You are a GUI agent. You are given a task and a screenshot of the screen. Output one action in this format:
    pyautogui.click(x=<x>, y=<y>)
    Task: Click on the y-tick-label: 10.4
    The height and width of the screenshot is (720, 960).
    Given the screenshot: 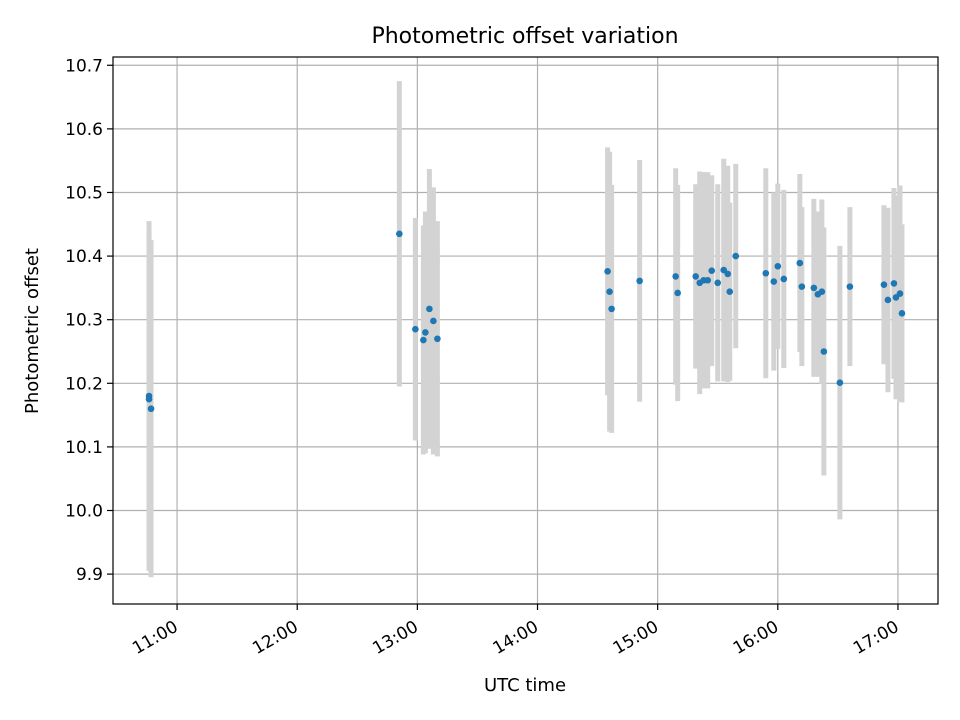 What is the action you would take?
    pyautogui.click(x=84, y=257)
    